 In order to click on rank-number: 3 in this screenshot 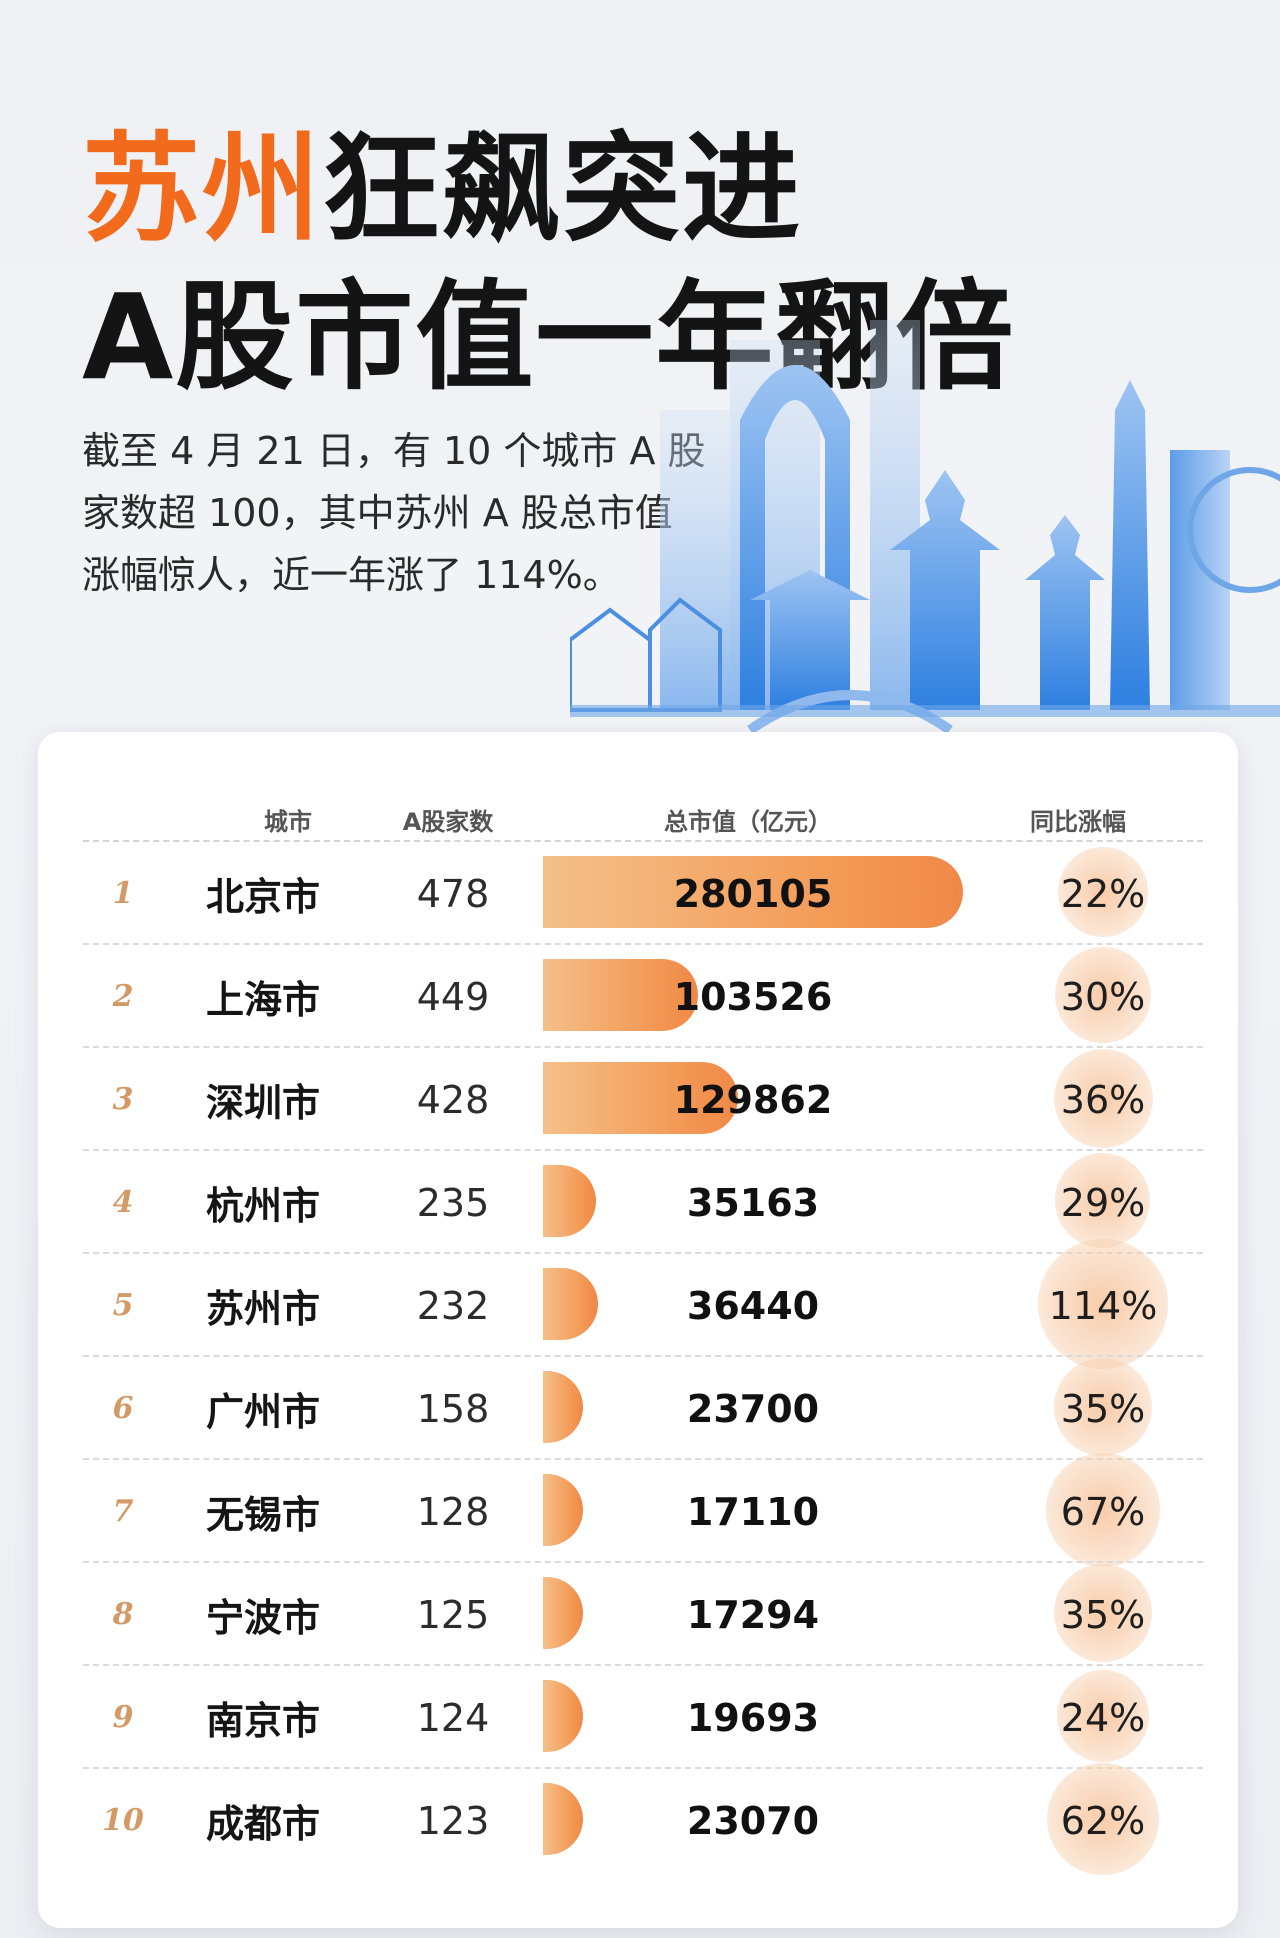, I will do `click(123, 1099)`.